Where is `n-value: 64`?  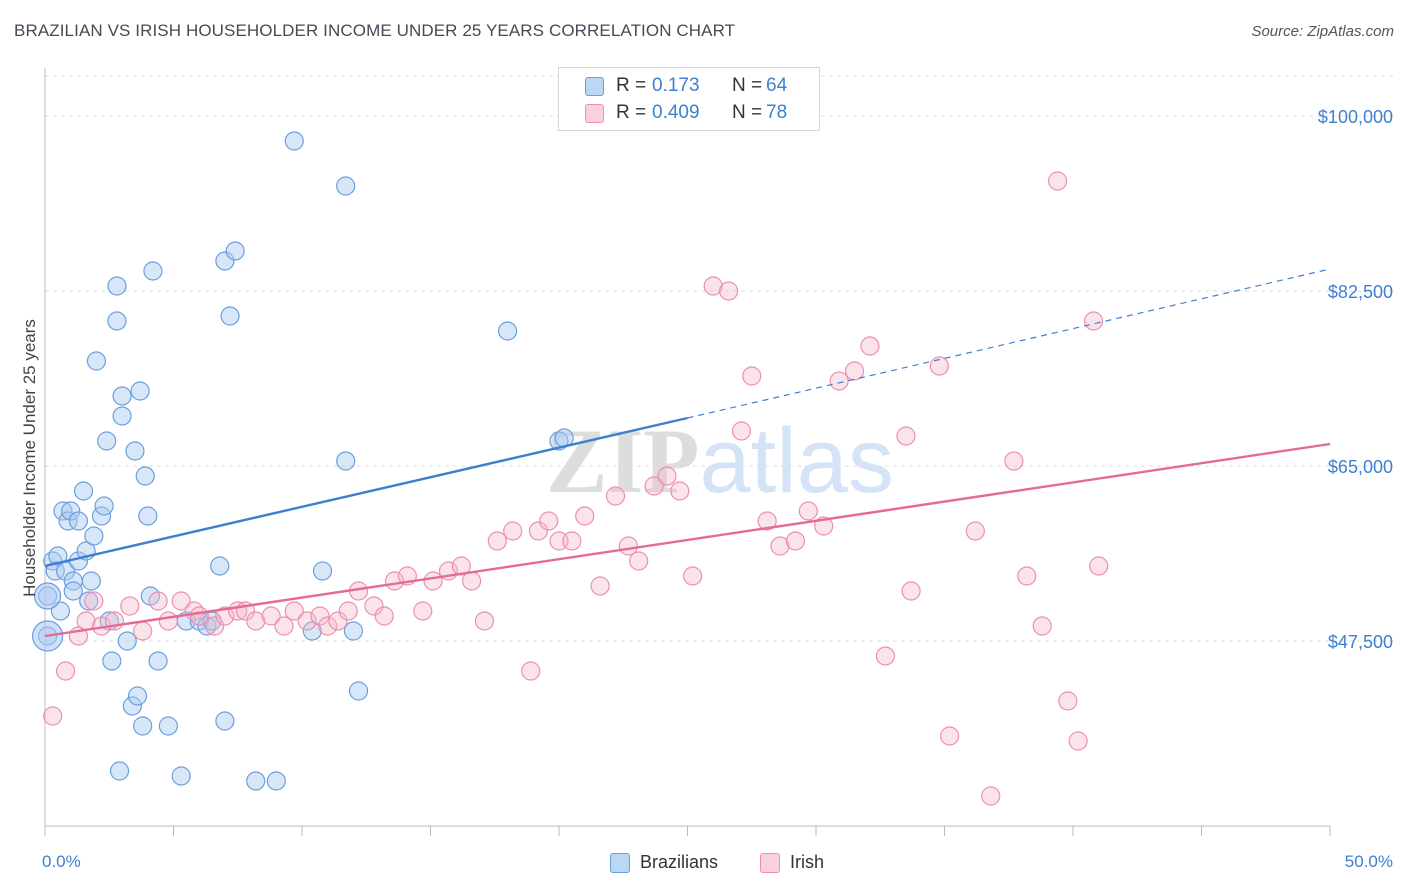
n-value: 64 is located at coordinates (777, 85).